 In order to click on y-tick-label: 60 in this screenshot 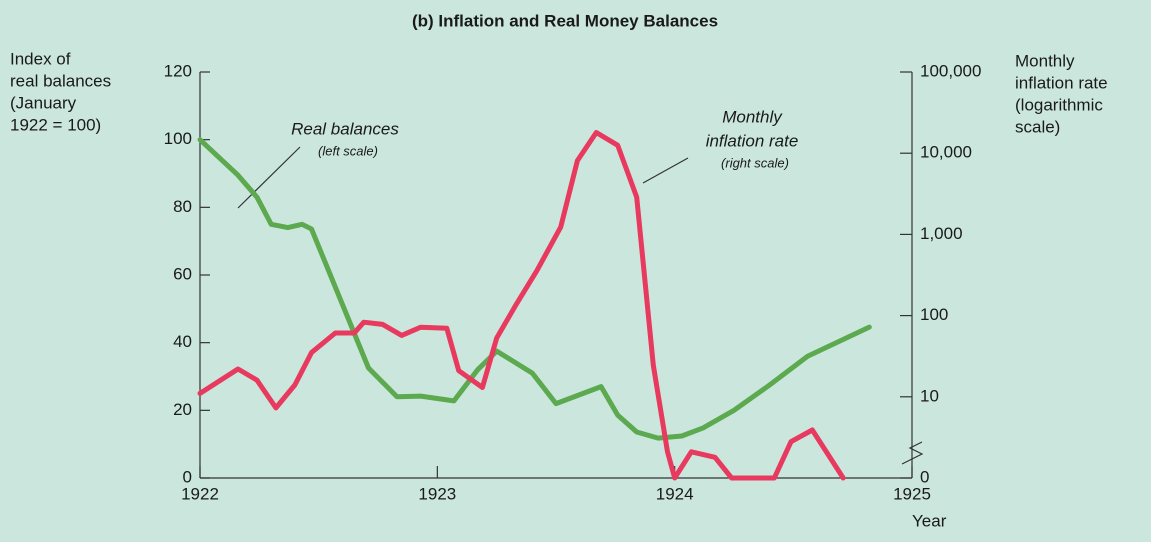, I will do `click(182, 273)`.